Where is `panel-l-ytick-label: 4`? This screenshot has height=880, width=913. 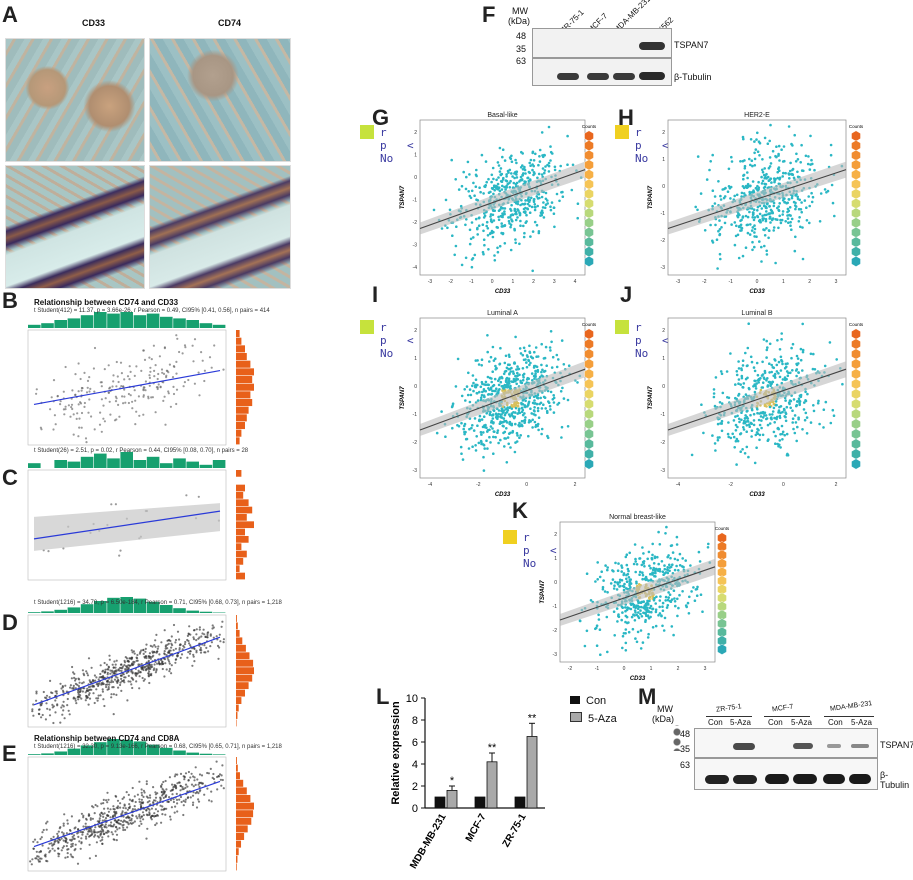
panel-l-ytick-label: 4 is located at coordinates (415, 765).